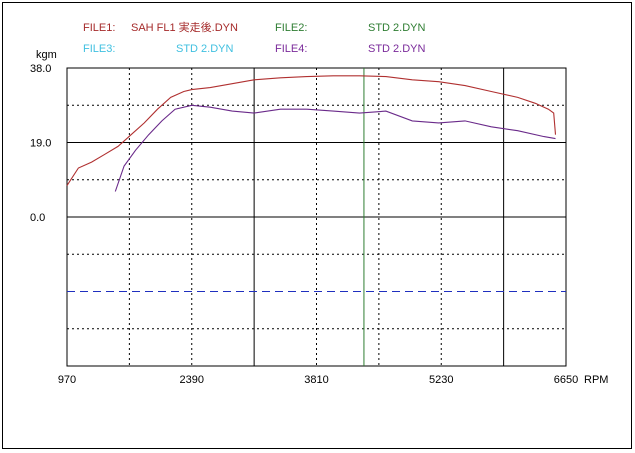 The height and width of the screenshot is (453, 635). Describe the element at coordinates (37, 218) in the screenshot. I see `y-tick-label: 0.0` at that location.